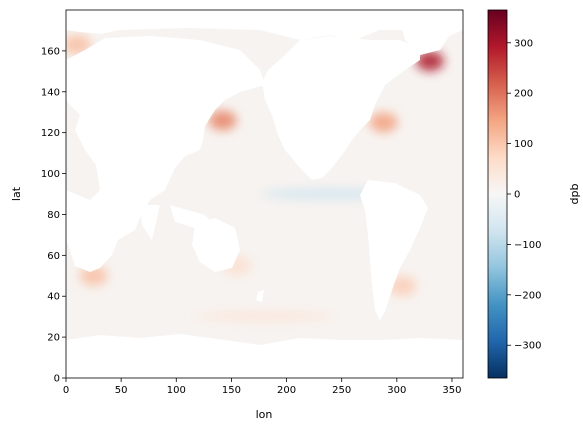 The width and height of the screenshot is (583, 432). I want to click on y-axis-label: lat, so click(16, 193).